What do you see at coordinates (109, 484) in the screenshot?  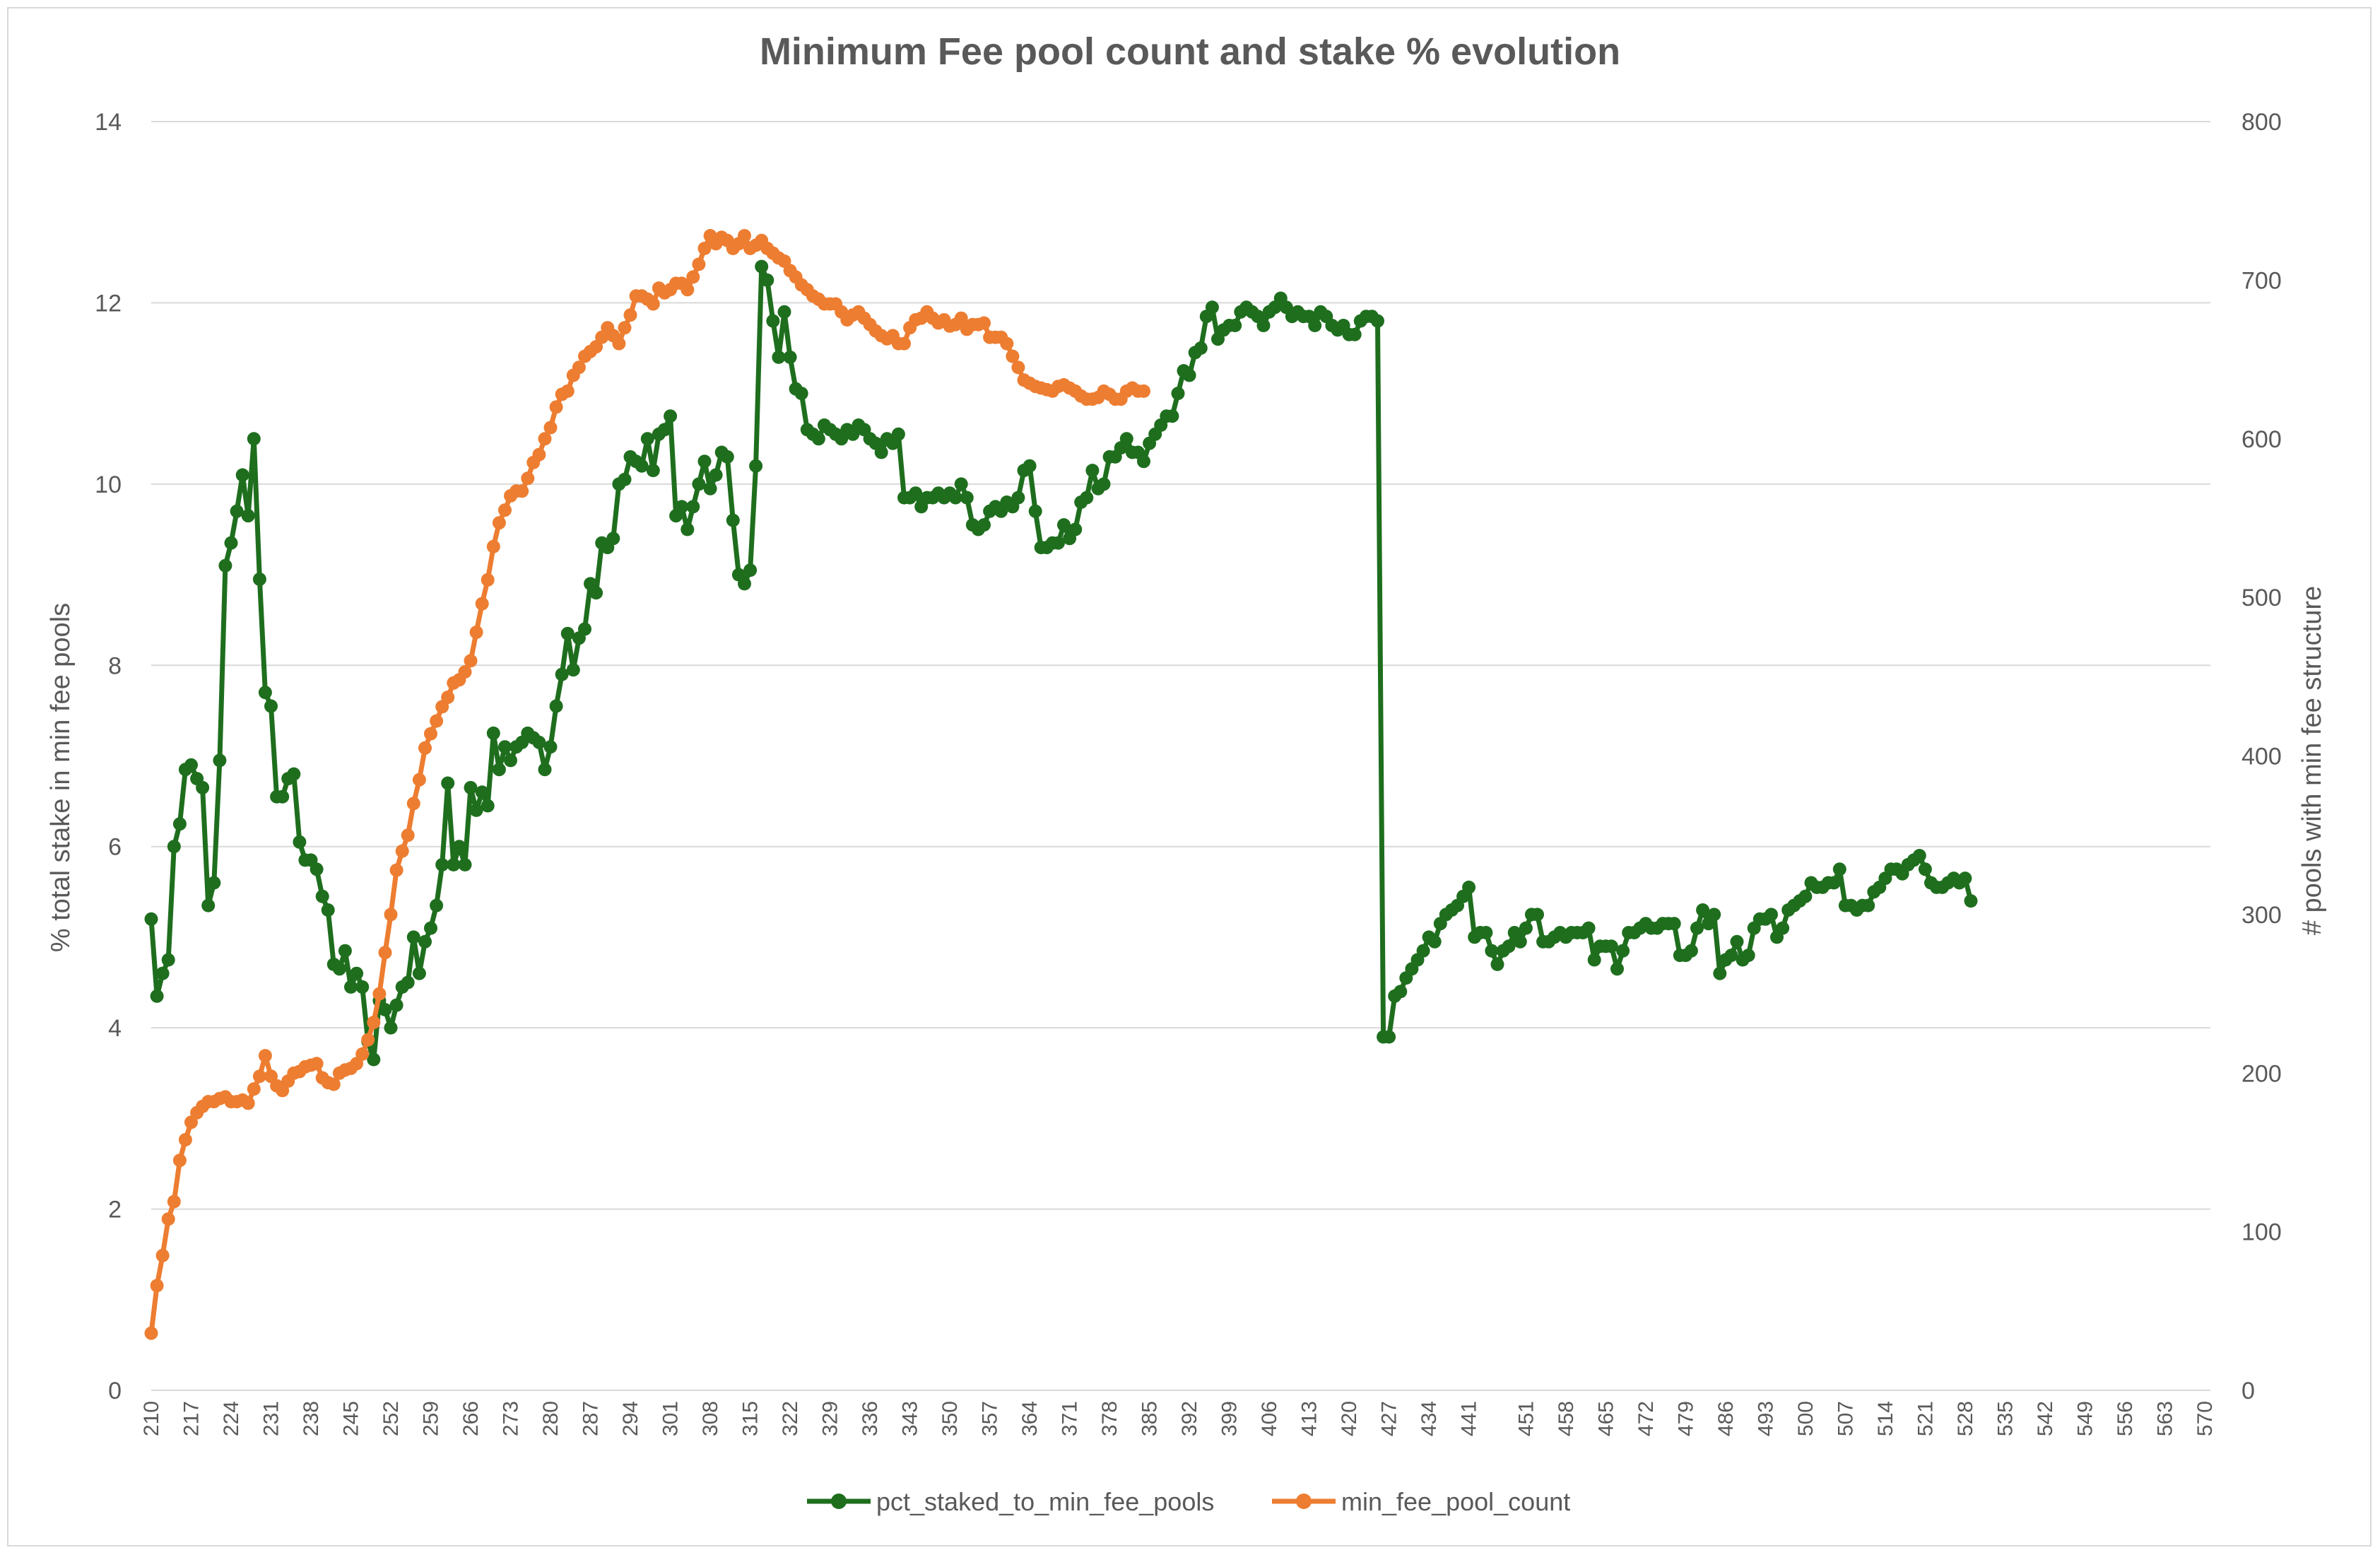 I see `left-tick-label: 10` at bounding box center [109, 484].